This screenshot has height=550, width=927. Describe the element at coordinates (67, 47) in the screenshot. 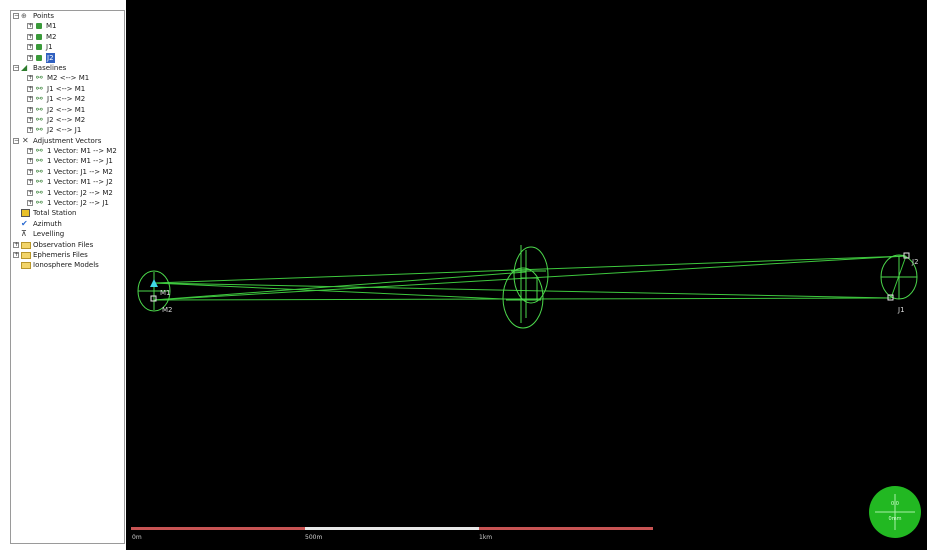

I see `tree-node-point-j1: + J1` at that location.